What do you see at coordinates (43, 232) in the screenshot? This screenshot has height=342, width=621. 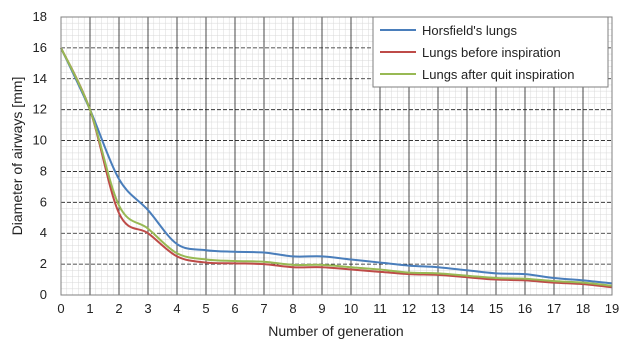 I see `y-tick-label: 4` at bounding box center [43, 232].